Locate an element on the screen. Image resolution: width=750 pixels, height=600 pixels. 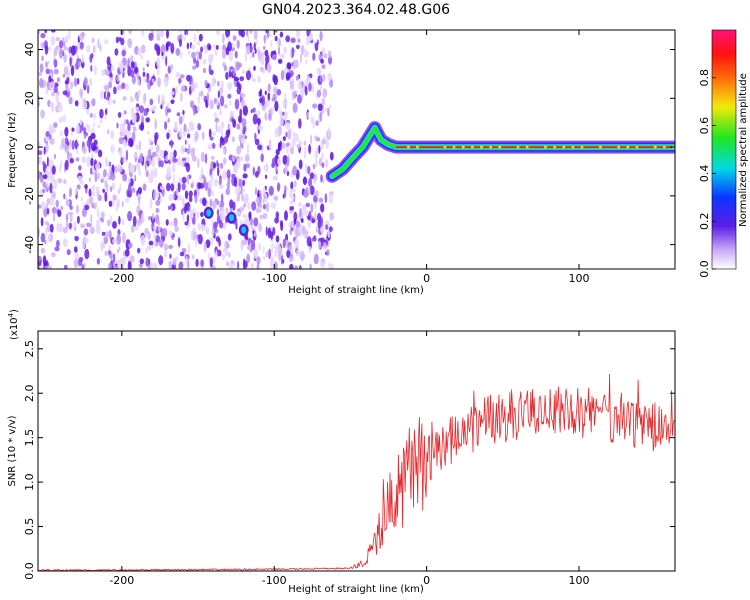
colorbar-tick-label: 0.4 is located at coordinates (704, 174).